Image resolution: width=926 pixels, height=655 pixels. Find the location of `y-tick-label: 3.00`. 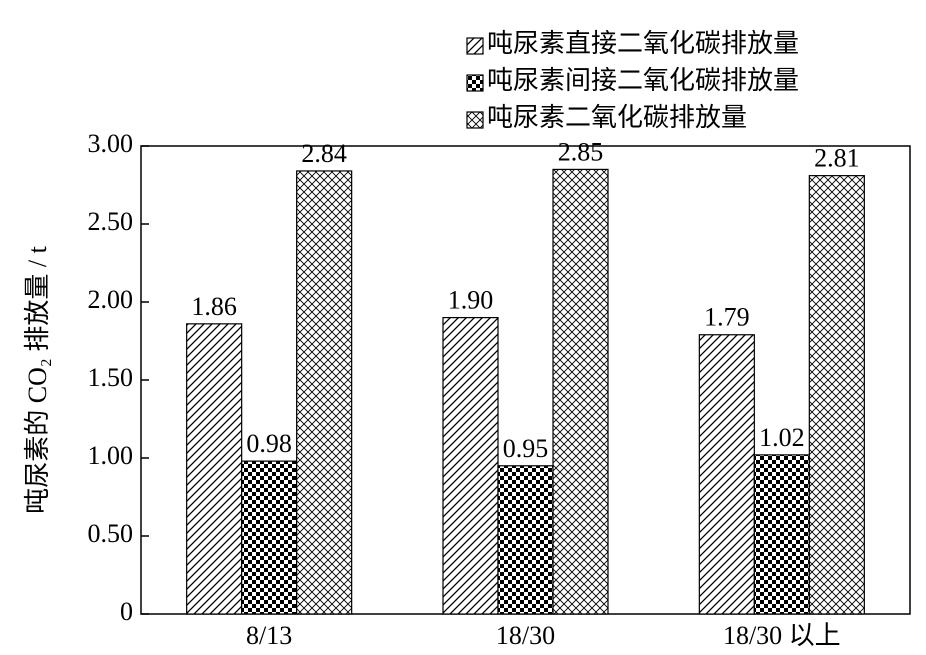

y-tick-label: 3.00 is located at coordinates (111, 143).